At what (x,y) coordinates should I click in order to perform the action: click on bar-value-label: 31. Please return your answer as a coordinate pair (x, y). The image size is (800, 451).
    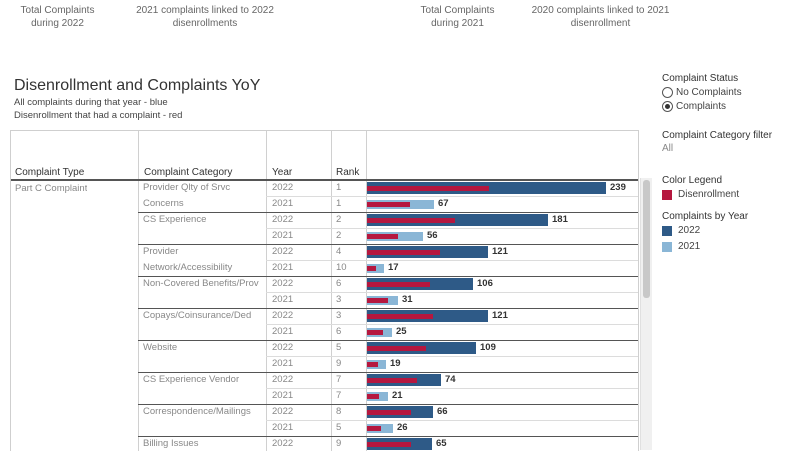
    Looking at the image, I should click on (407, 299).